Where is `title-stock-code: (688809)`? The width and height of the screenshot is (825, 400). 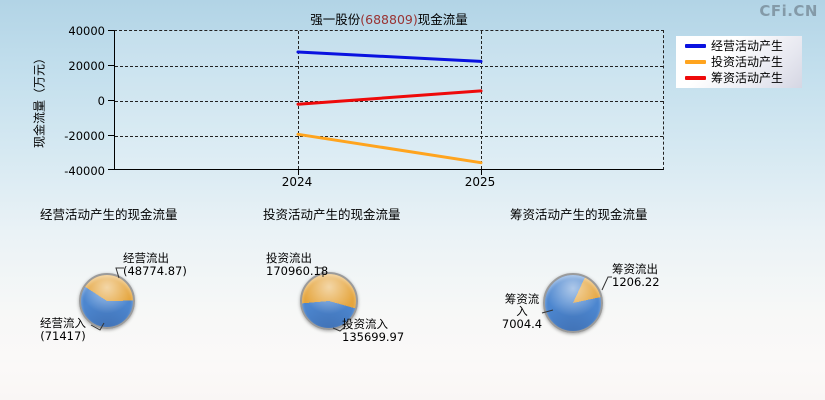 title-stock-code: (688809) is located at coordinates (389, 19).